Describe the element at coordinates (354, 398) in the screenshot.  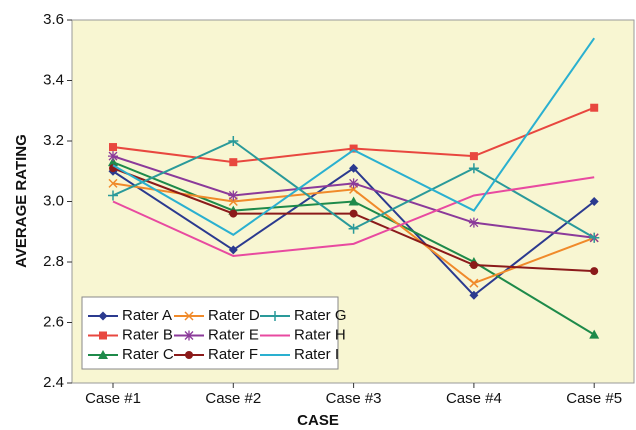
I see `x-tick-label: Case #3` at that location.